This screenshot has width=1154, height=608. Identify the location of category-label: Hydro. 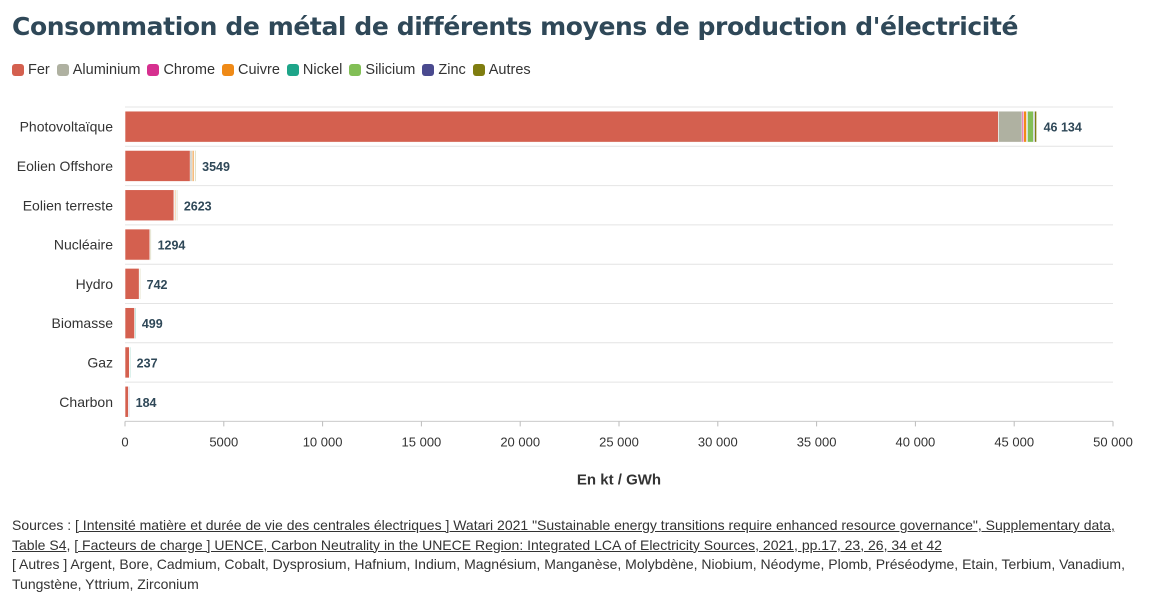
(95, 284).